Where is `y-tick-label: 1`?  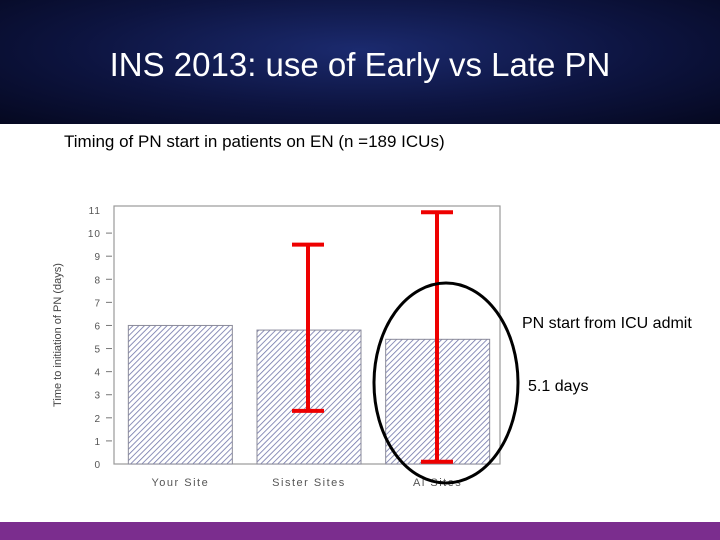 y-tick-label: 1 is located at coordinates (97, 442).